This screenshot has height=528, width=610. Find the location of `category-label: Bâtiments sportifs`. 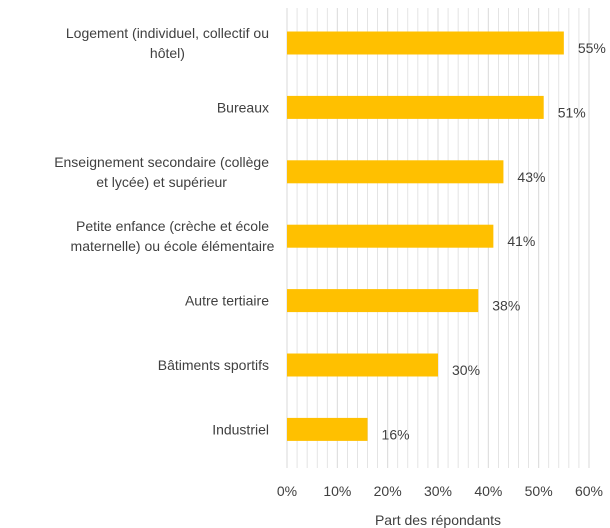

category-label: Bâtiments sportifs is located at coordinates (213, 365).